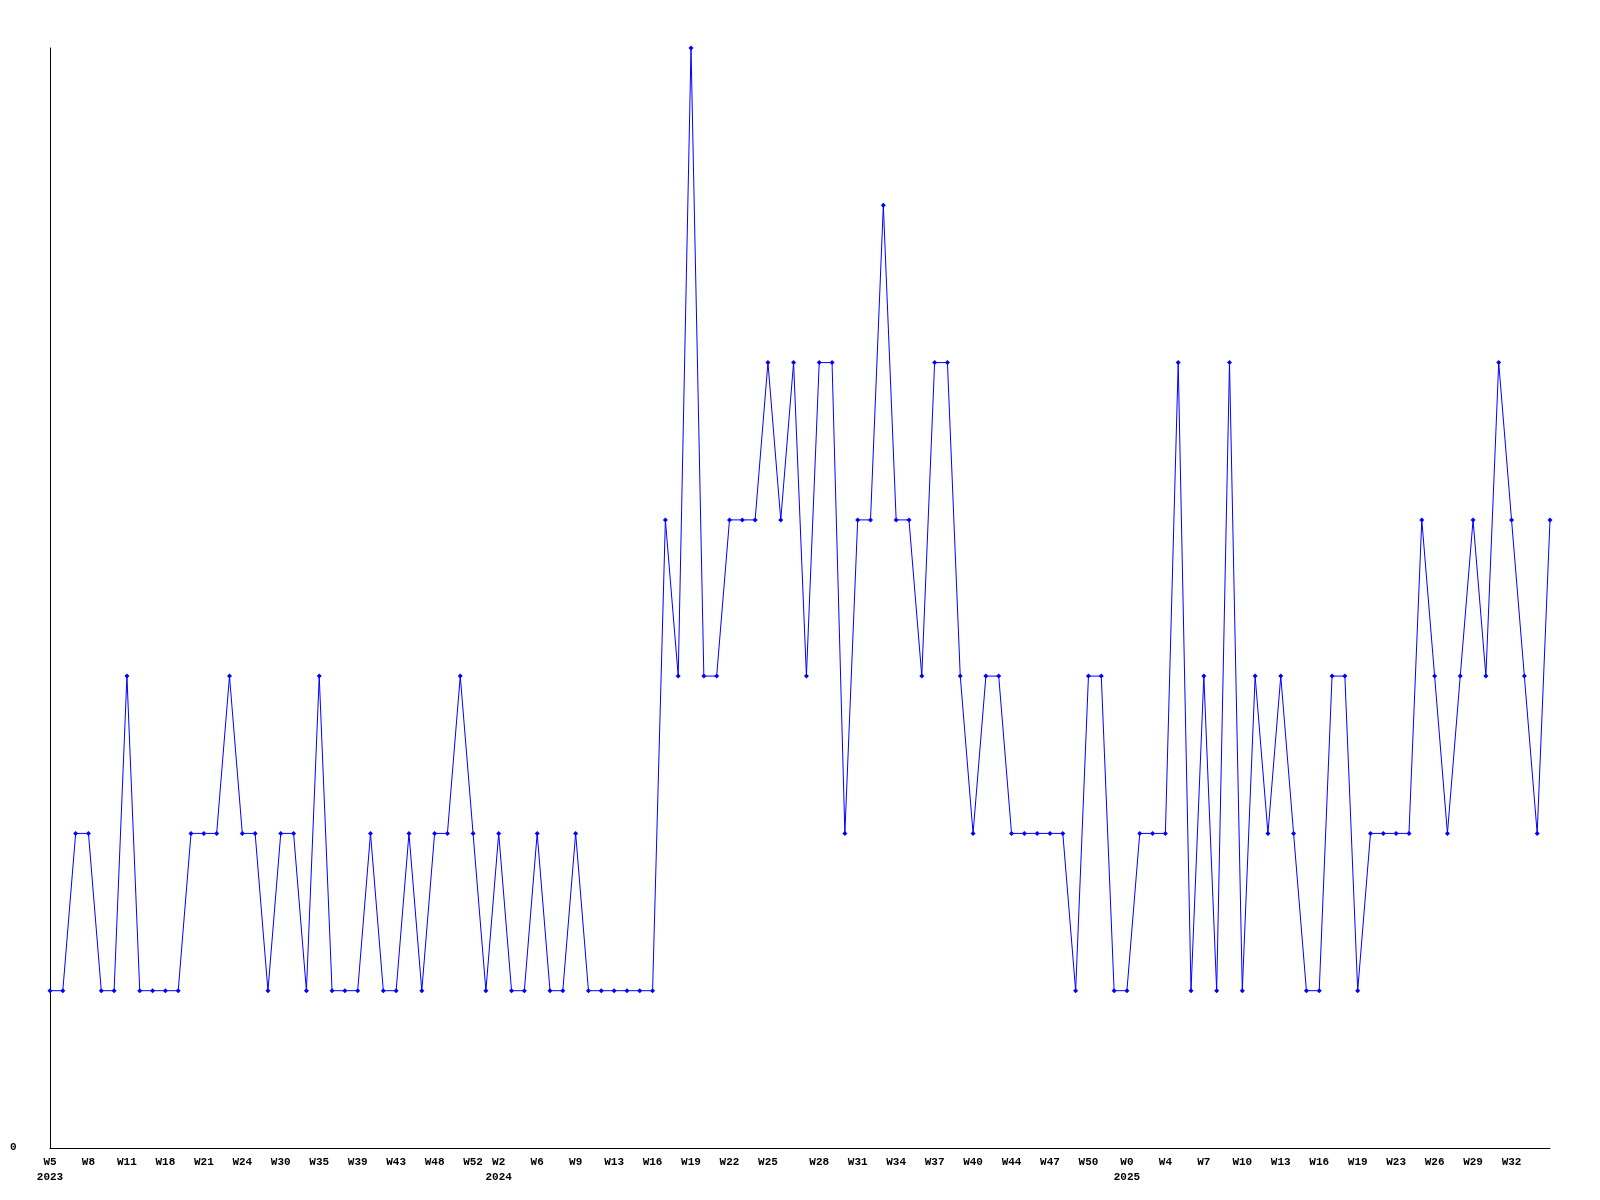  I want to click on x-tick-label: W26, so click(1434, 1161).